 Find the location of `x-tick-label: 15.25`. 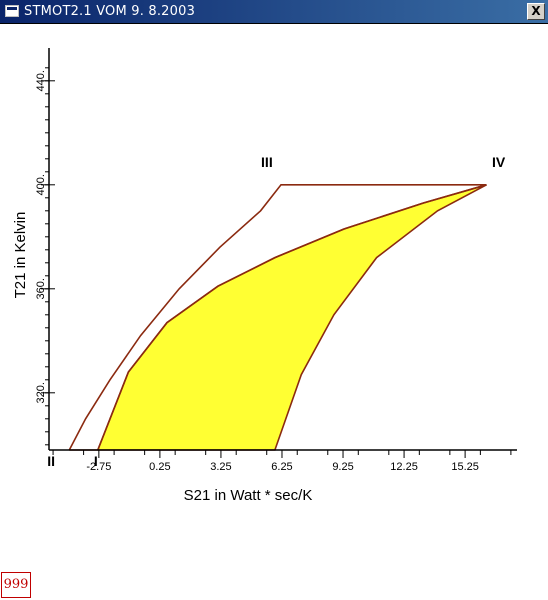

x-tick-label: 15.25 is located at coordinates (465, 467).